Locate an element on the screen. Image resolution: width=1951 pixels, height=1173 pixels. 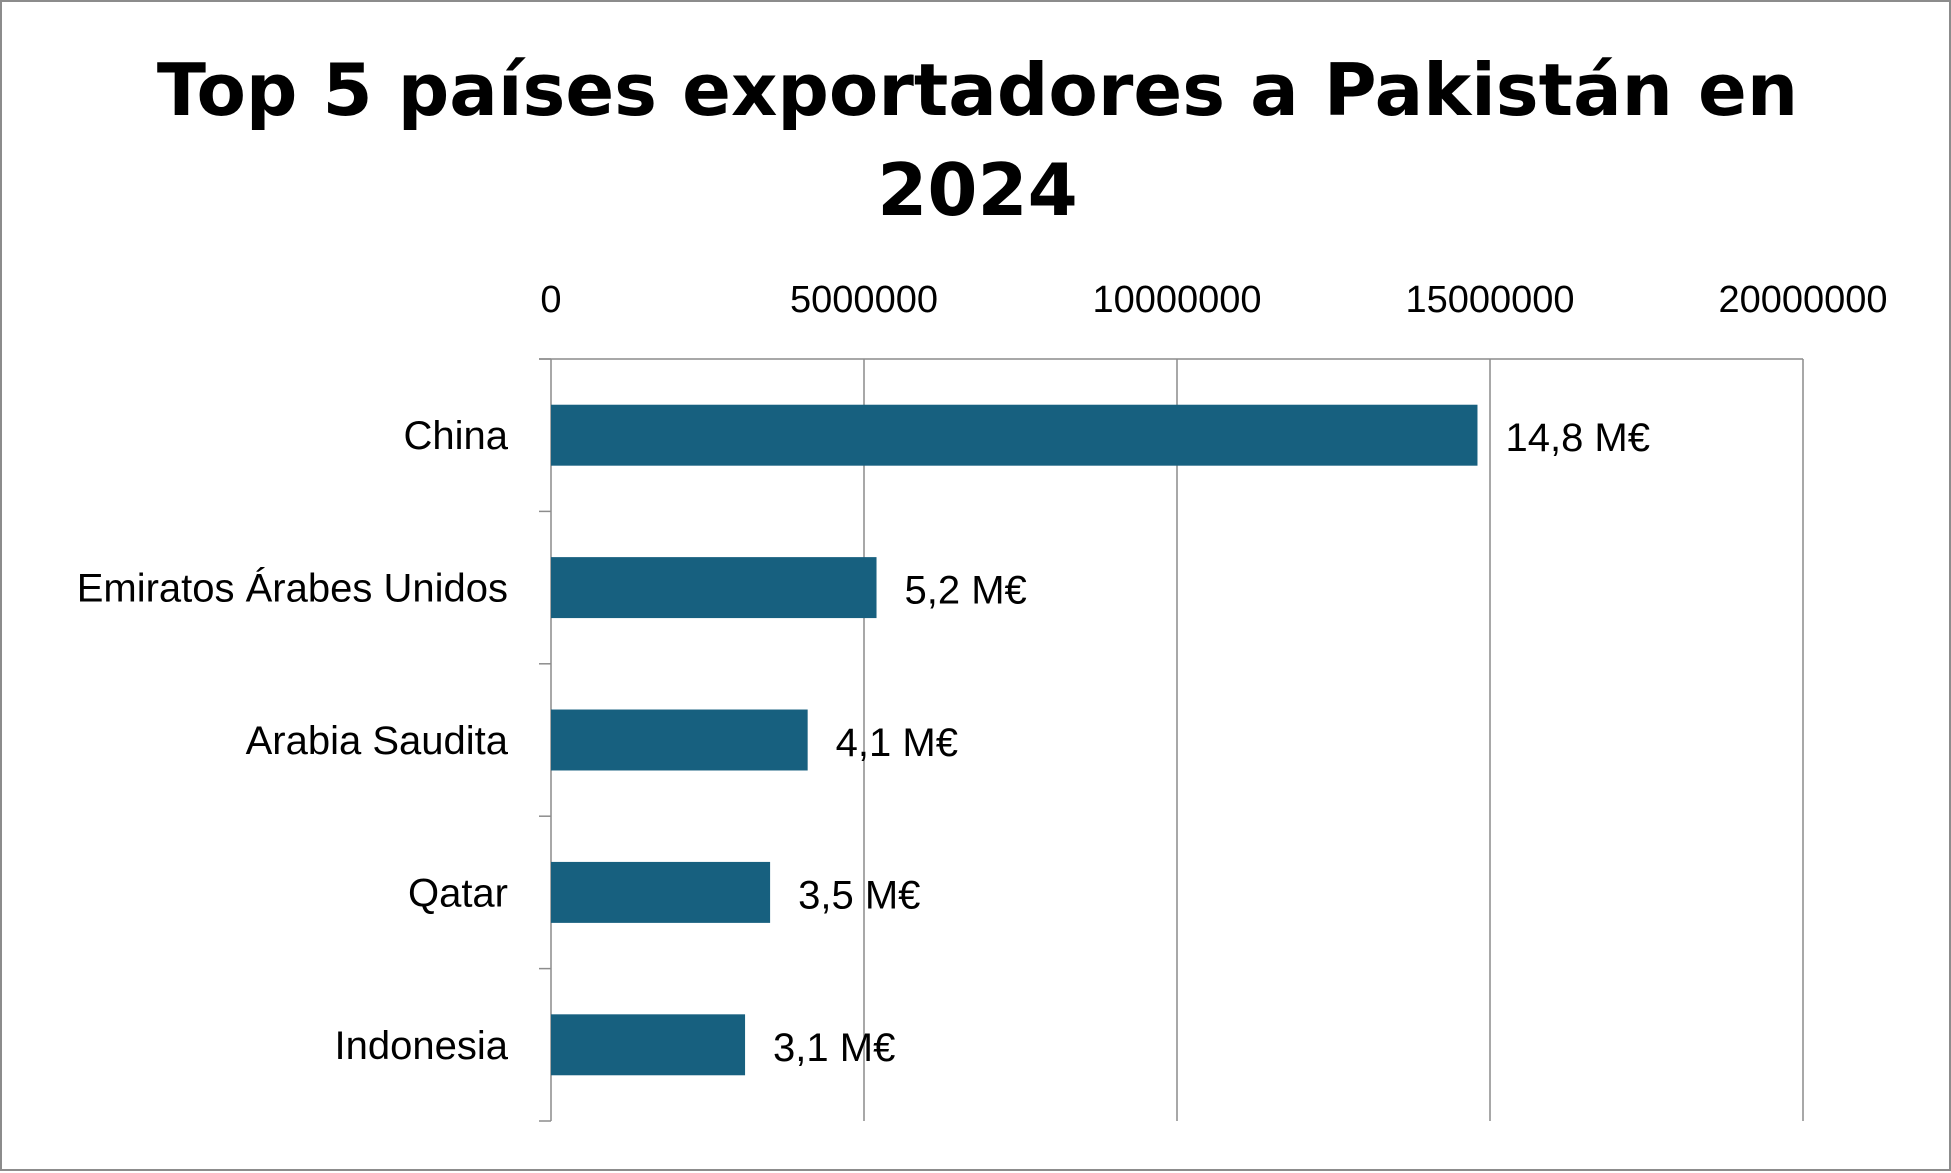
category-label: China is located at coordinates (455, 436).